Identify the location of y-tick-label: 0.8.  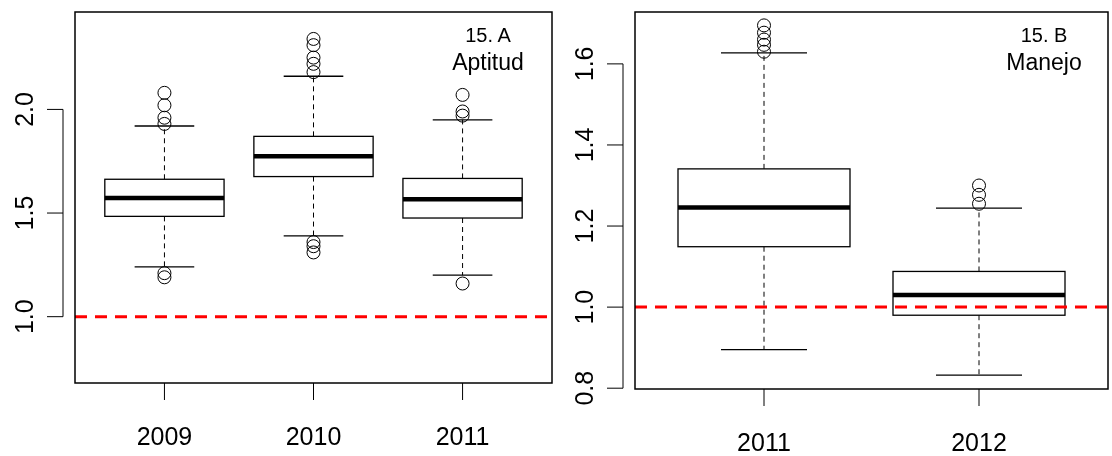
(584, 388).